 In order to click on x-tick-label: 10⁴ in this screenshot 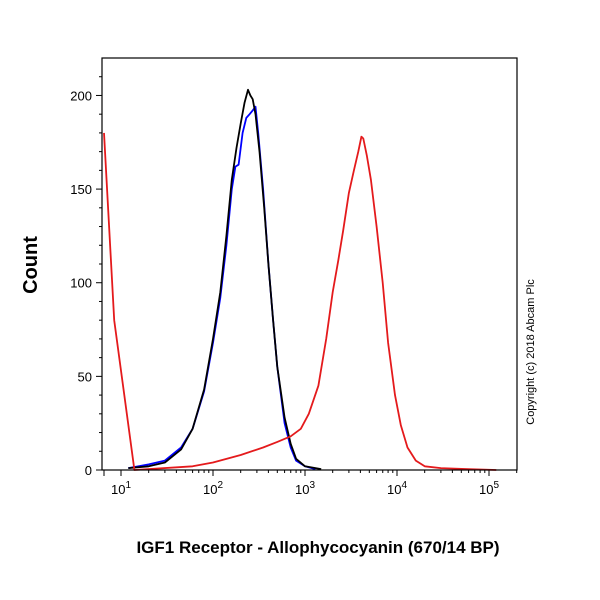, I will do `click(397, 488)`.